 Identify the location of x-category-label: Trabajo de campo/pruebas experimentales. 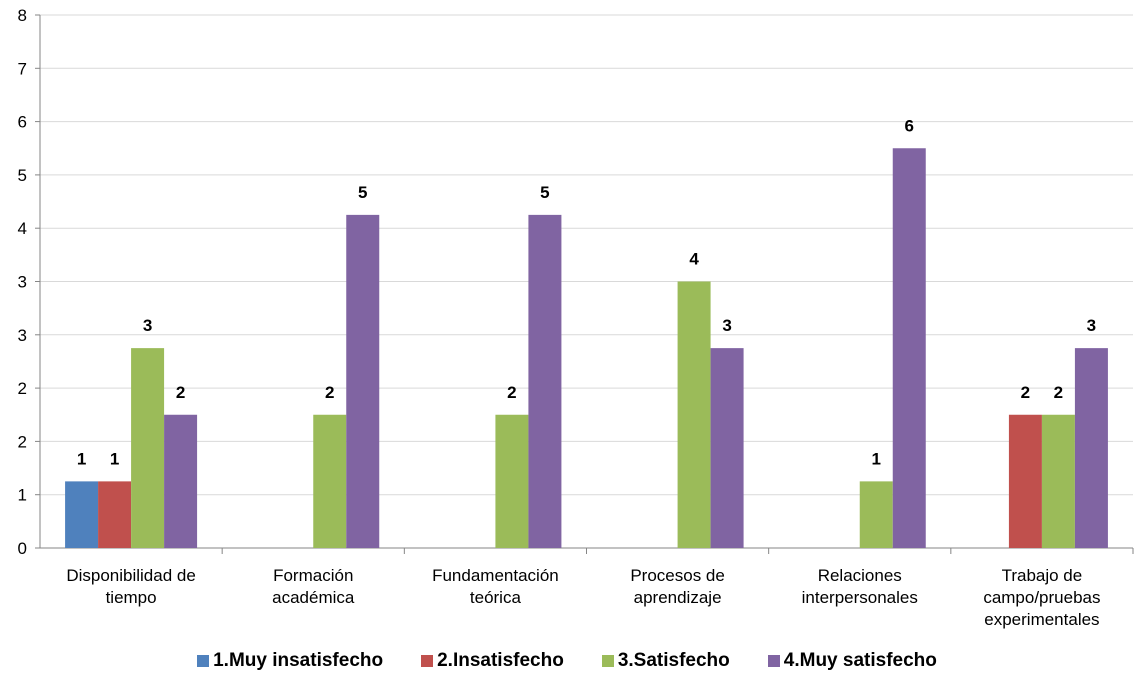
(1041, 597).